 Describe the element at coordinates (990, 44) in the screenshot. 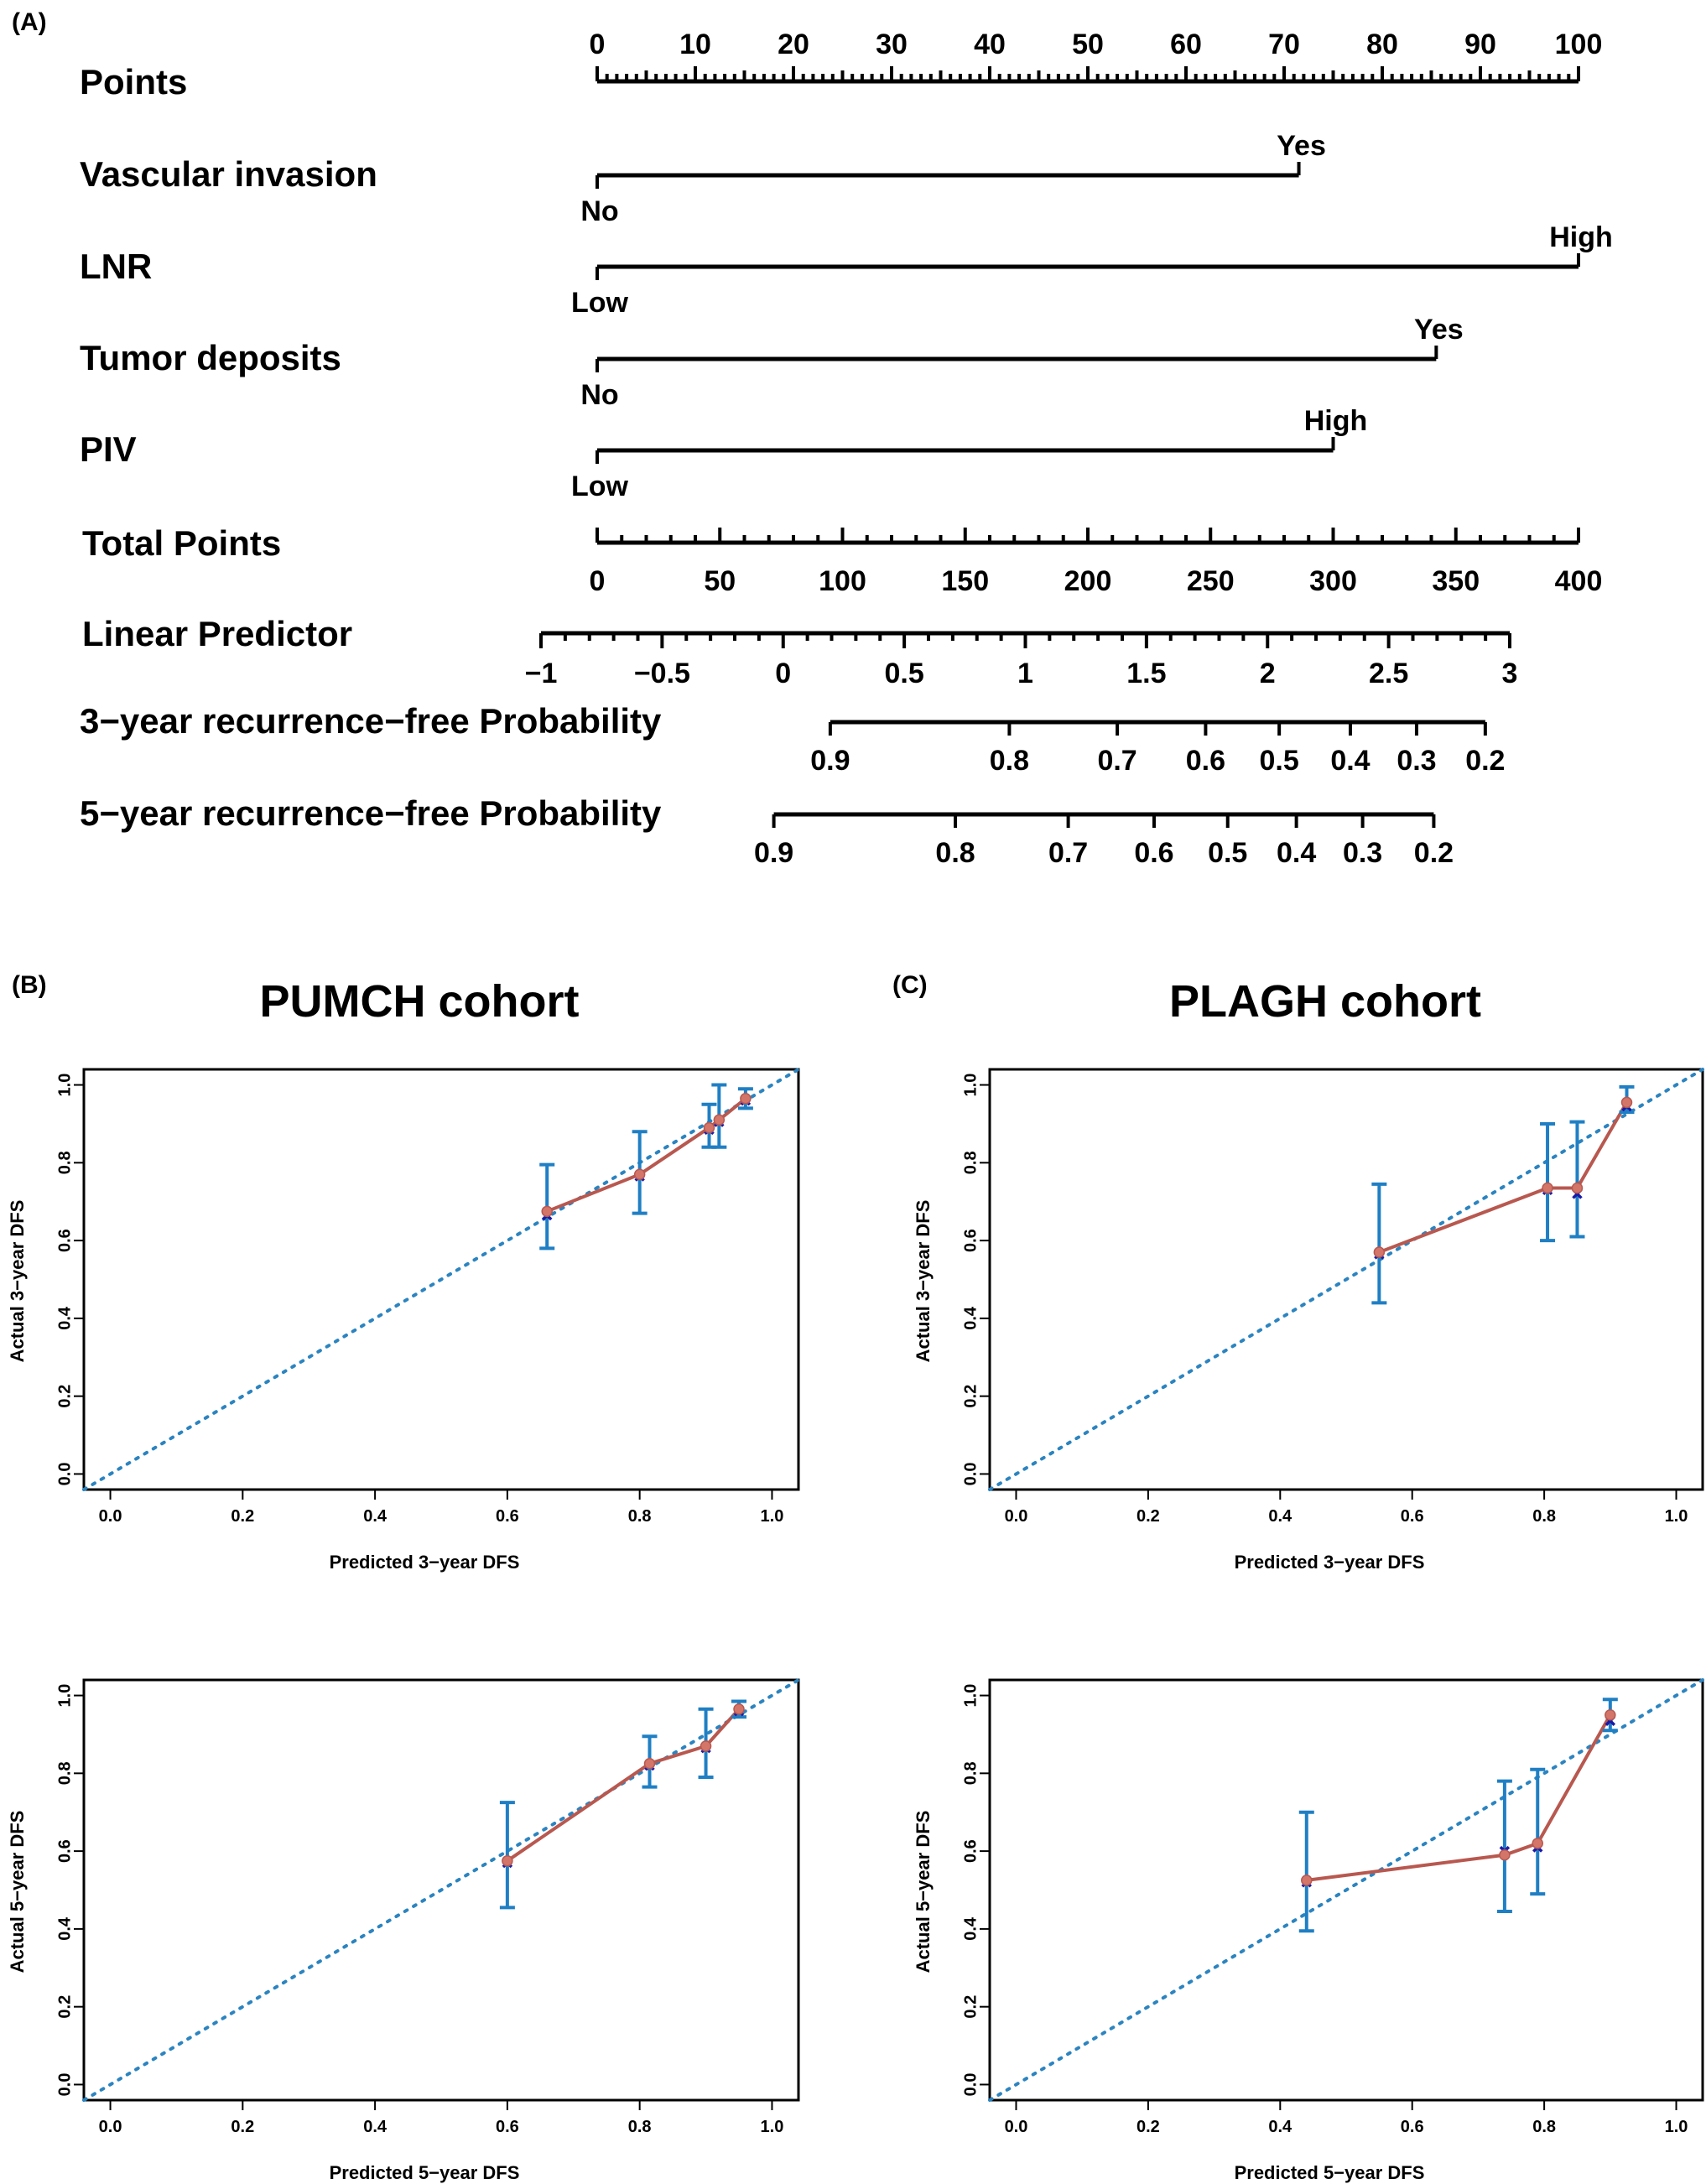

I see `points-tick-label: 40` at that location.